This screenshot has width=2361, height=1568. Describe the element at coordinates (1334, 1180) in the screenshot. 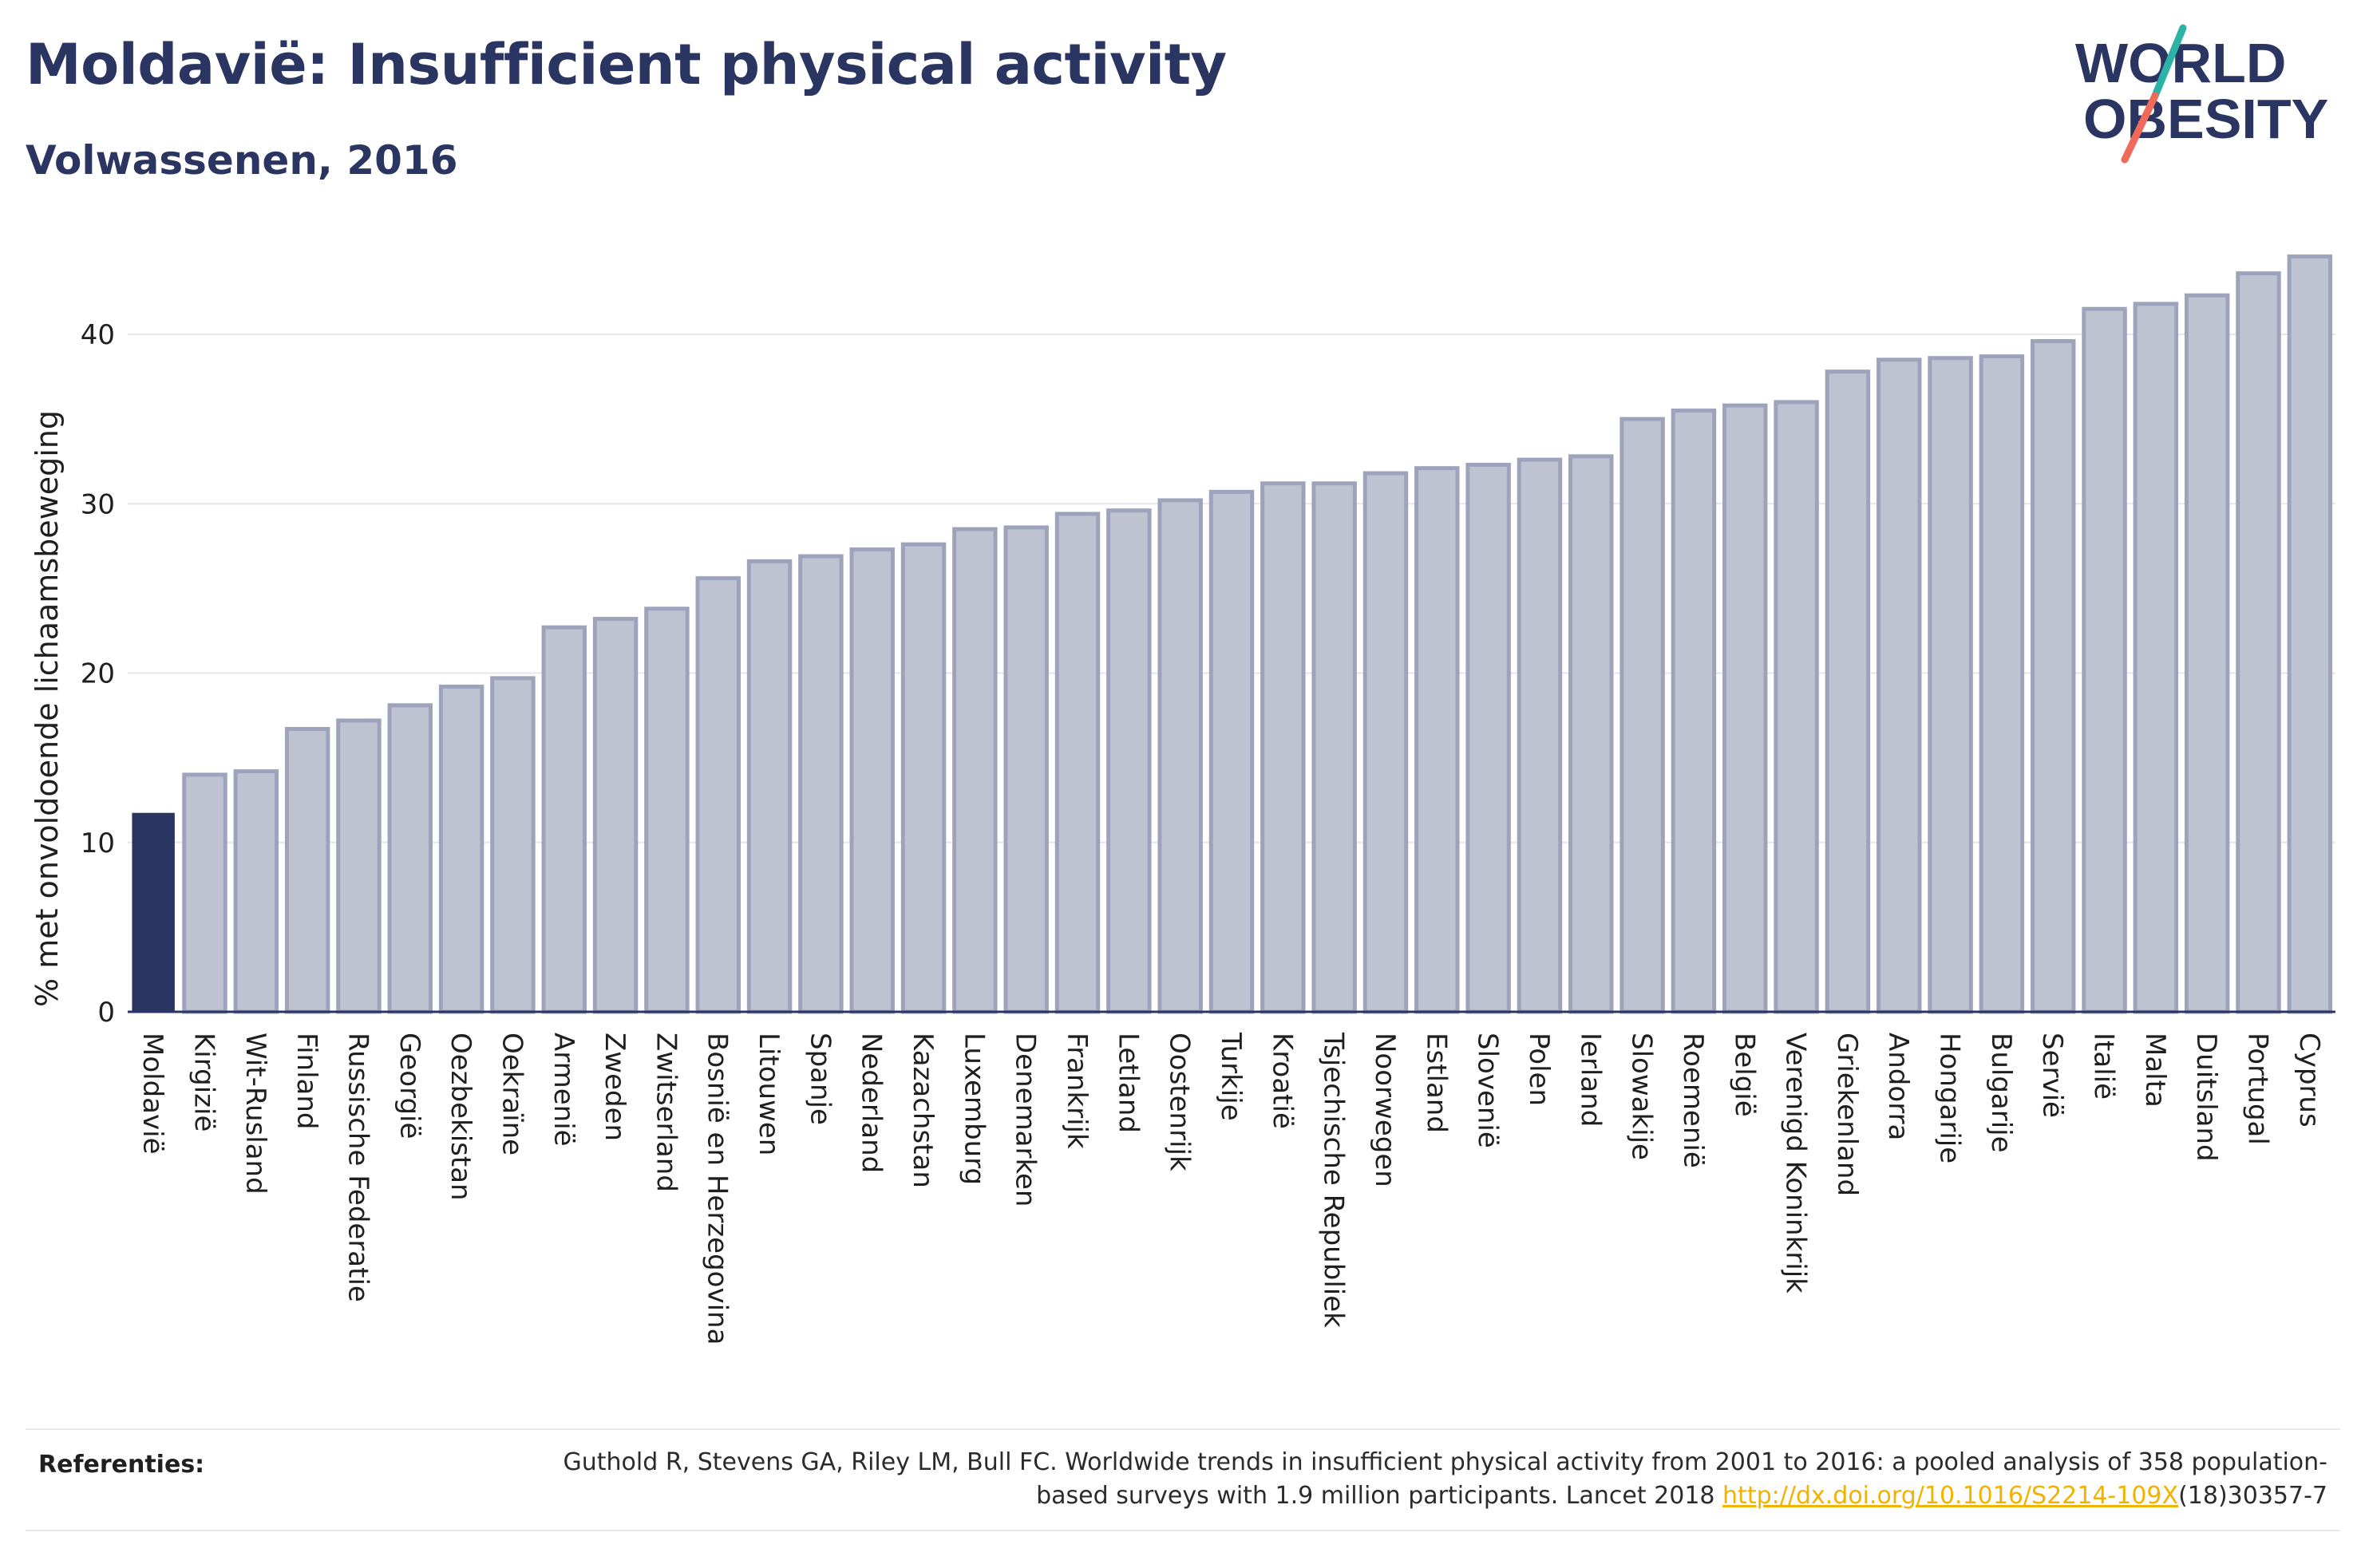

I see `x-tick-label: Tsjechische Republiek` at that location.